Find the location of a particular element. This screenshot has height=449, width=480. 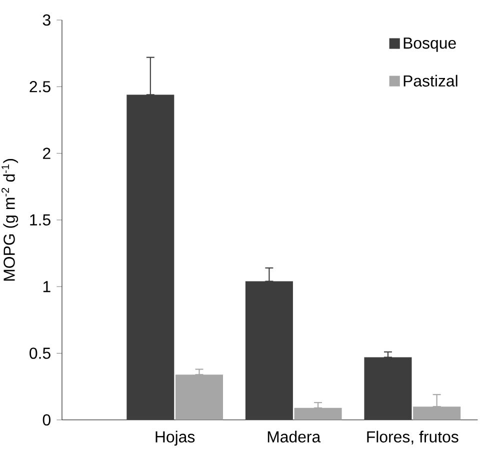

y-tick-label: 3 is located at coordinates (46, 20).